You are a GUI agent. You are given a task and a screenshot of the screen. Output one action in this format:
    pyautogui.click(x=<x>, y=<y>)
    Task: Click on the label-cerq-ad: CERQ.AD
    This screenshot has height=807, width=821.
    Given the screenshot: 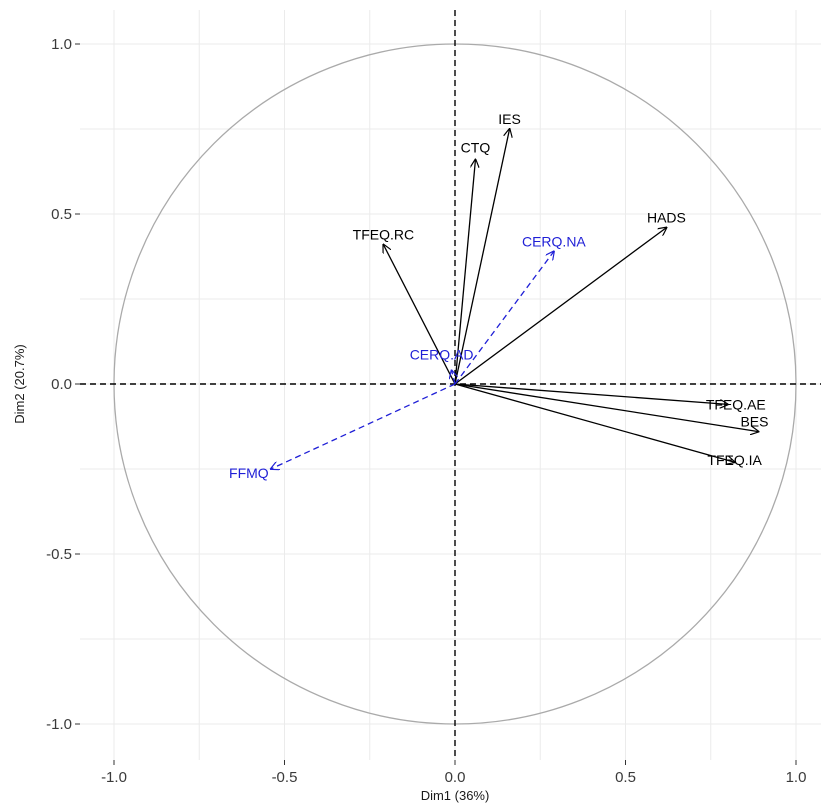 What is the action you would take?
    pyautogui.click(x=442, y=354)
    